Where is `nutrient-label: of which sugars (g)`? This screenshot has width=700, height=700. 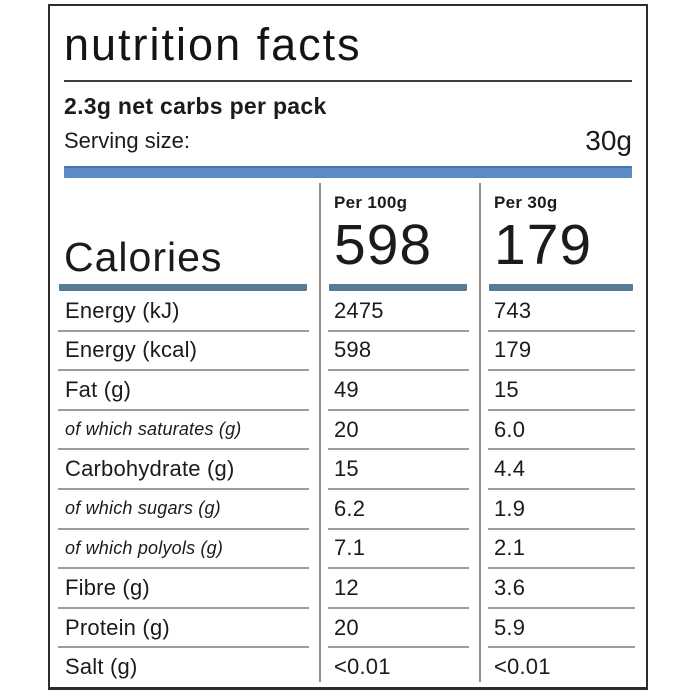
nutrient-label: of which sugars (g) is located at coordinates (185, 509).